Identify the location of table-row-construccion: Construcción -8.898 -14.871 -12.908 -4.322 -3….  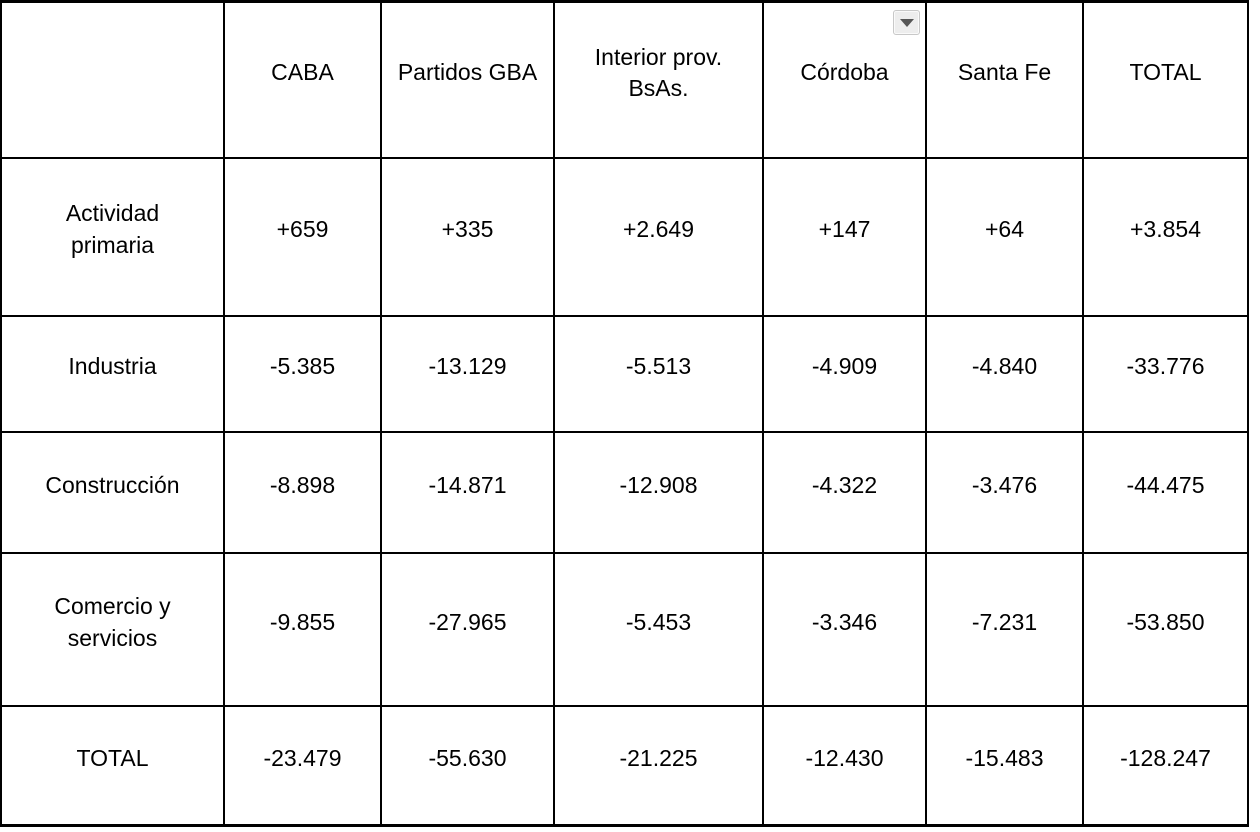
(624, 492).